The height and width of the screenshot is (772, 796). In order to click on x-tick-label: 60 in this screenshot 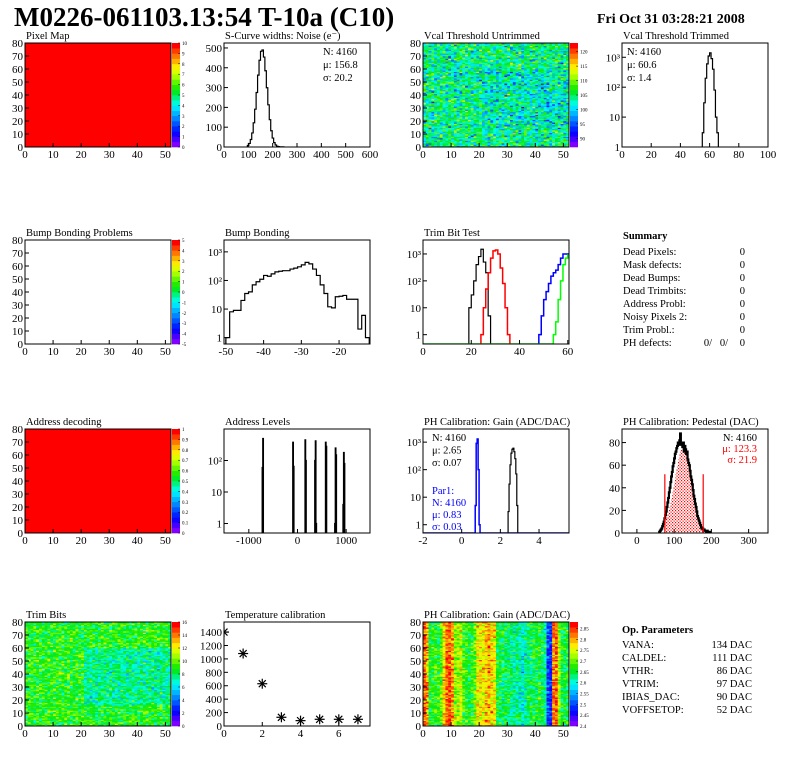, I will do `click(568, 352)`.